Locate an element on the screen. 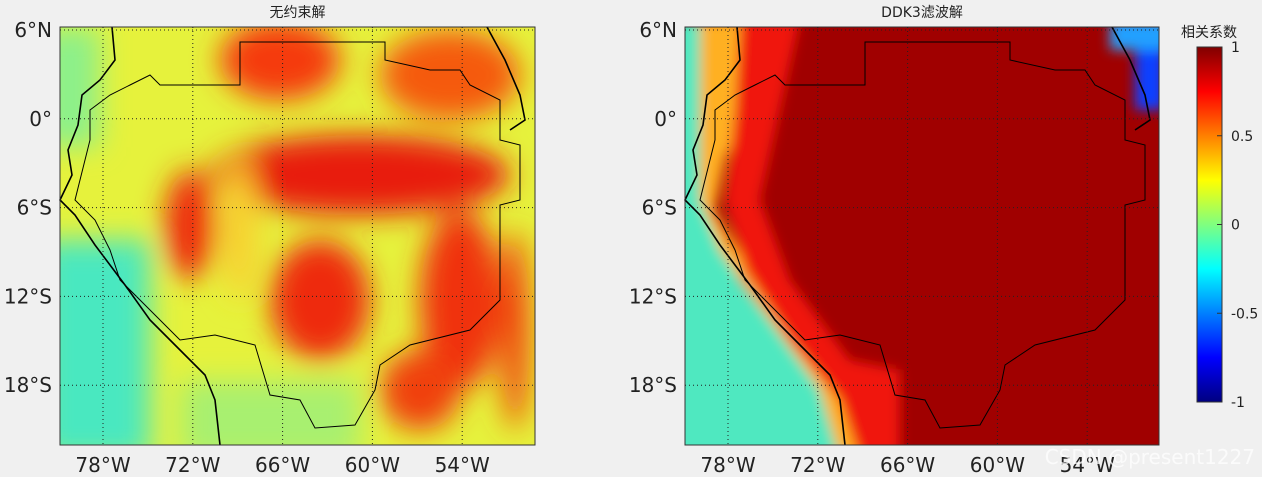 This screenshot has width=1262, height=477. panel-title: 无约束解 is located at coordinates (298, 13).